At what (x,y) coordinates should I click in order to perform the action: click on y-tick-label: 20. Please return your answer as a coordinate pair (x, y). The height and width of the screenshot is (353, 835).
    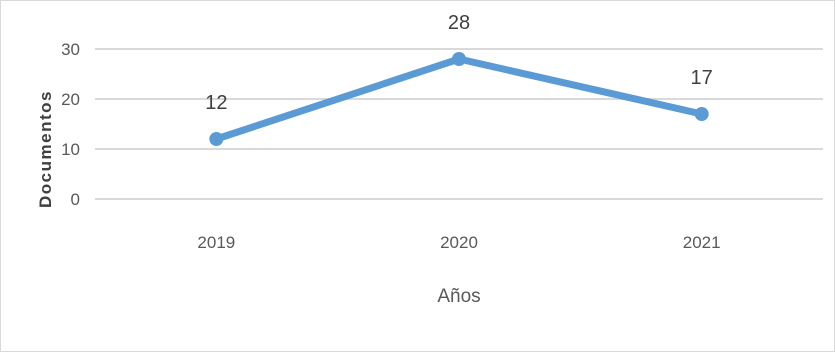
    Looking at the image, I should click on (70, 99).